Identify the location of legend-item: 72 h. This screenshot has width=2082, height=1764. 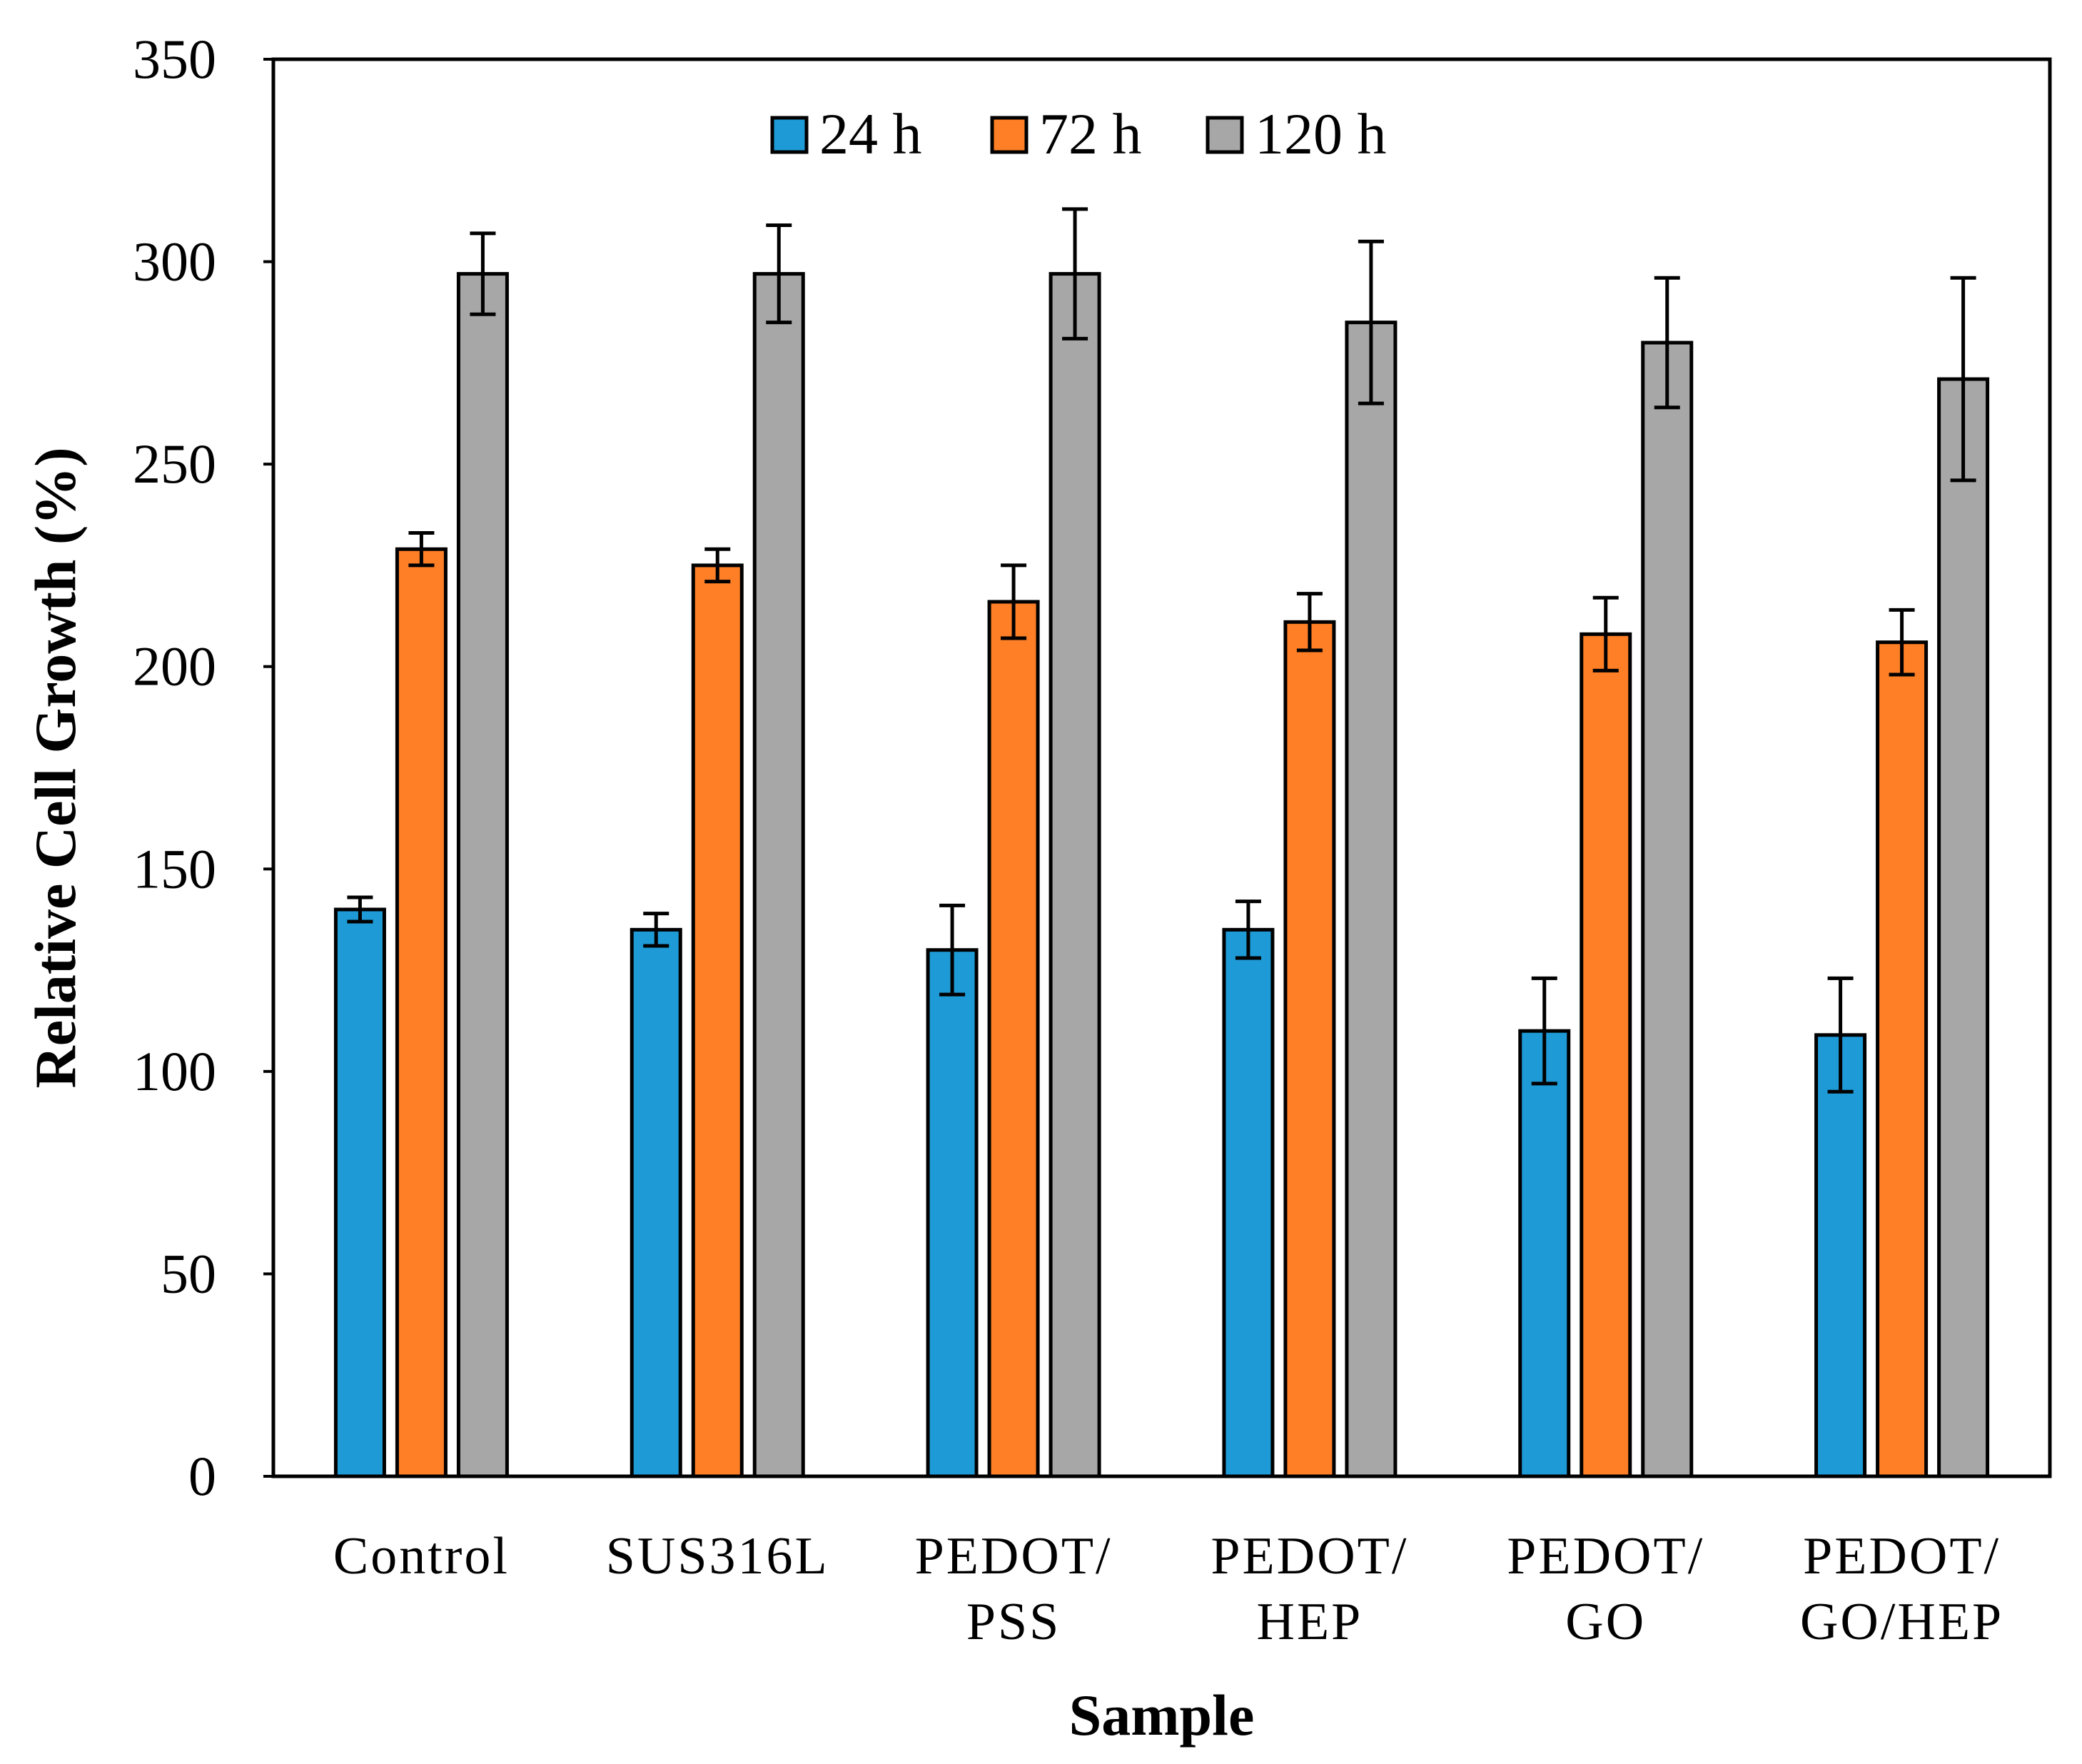
(1066, 133).